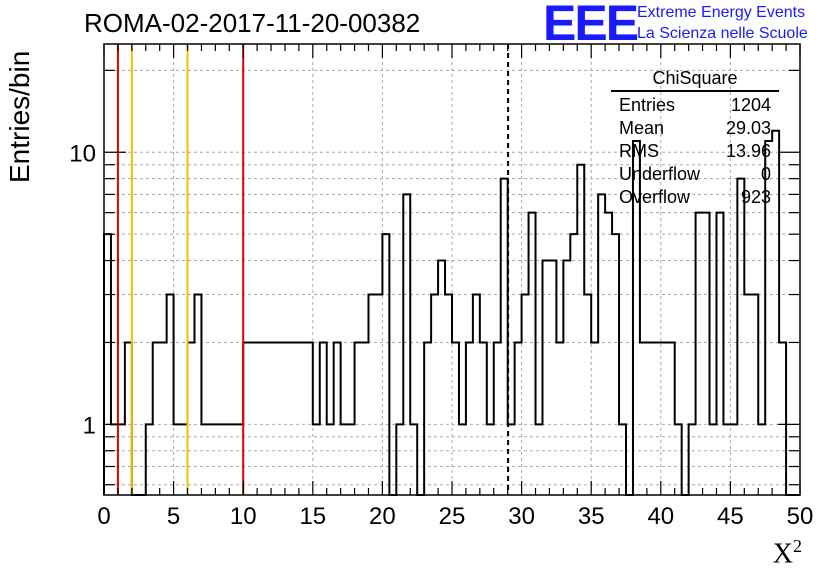 The width and height of the screenshot is (836, 572). What do you see at coordinates (695, 174) in the screenshot?
I see `stats-row-underflow: Underflow 0` at bounding box center [695, 174].